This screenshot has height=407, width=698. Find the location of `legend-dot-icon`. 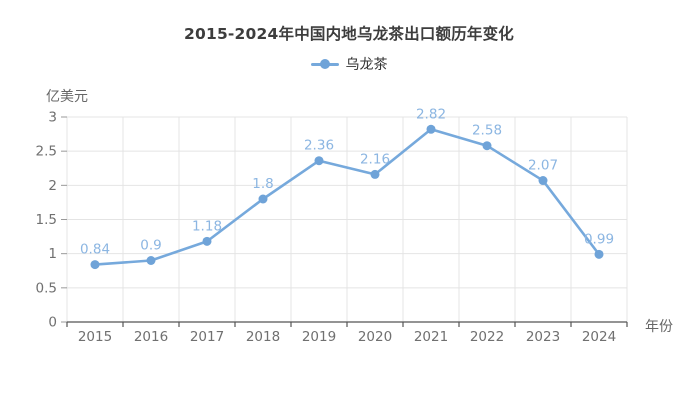

legend-dot-icon is located at coordinates (324, 64).